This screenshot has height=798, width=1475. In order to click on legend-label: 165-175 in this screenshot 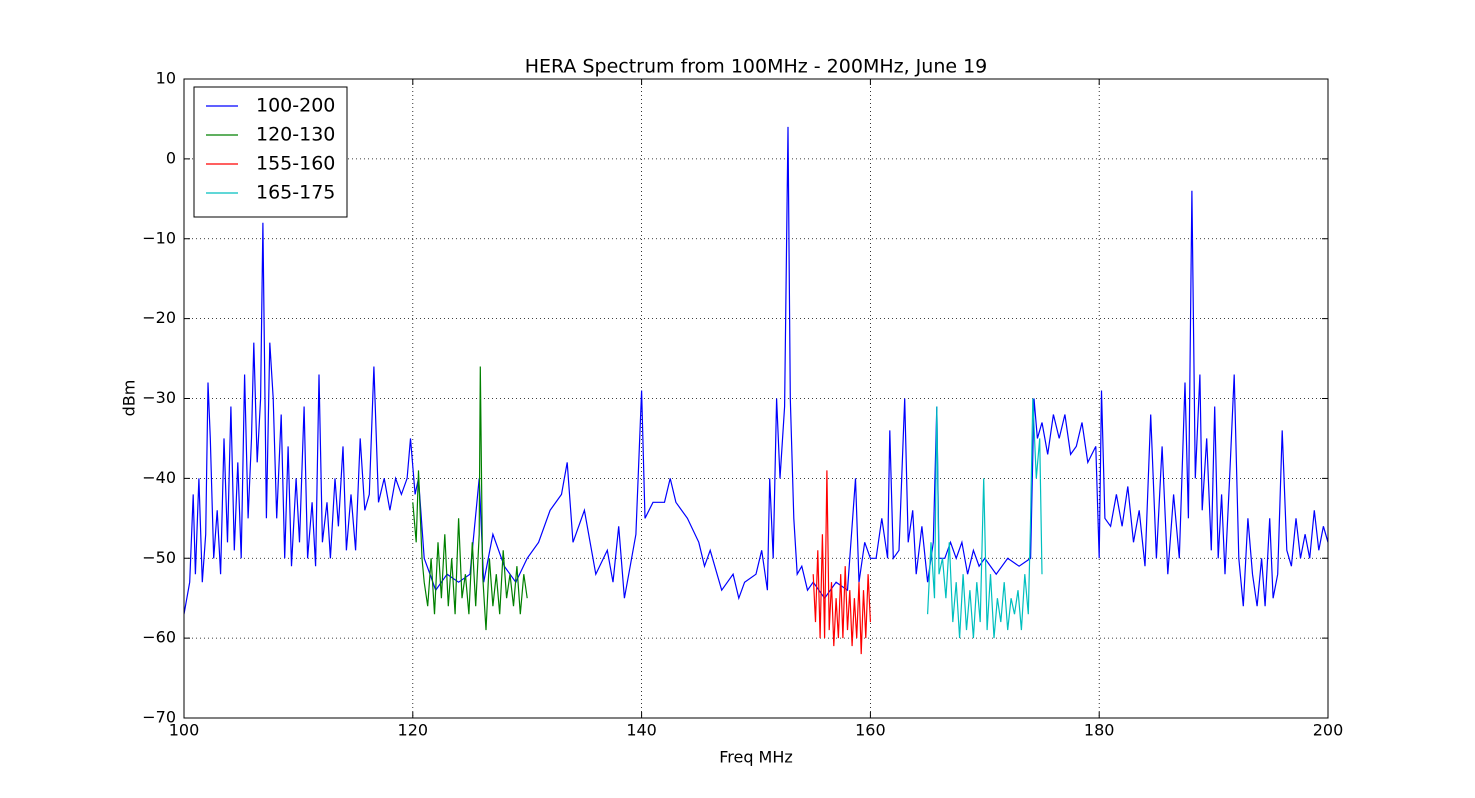, I will do `click(295, 193)`.